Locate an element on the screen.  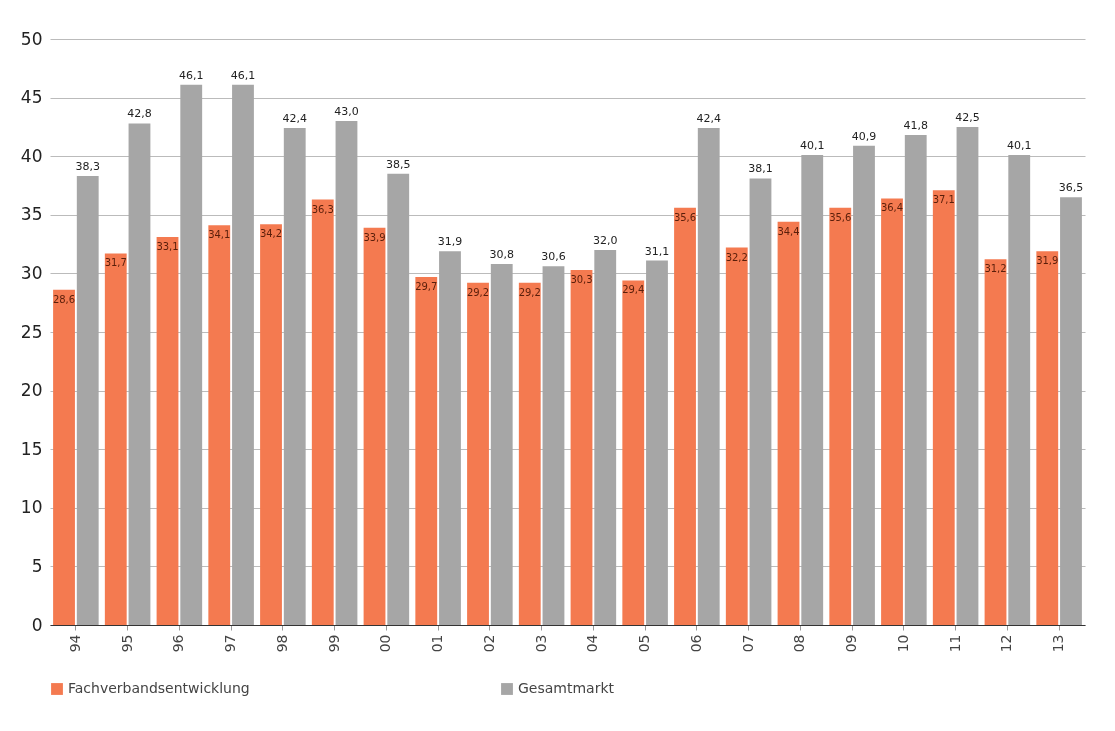
data-label: 40,9 is located at coordinates (864, 136).